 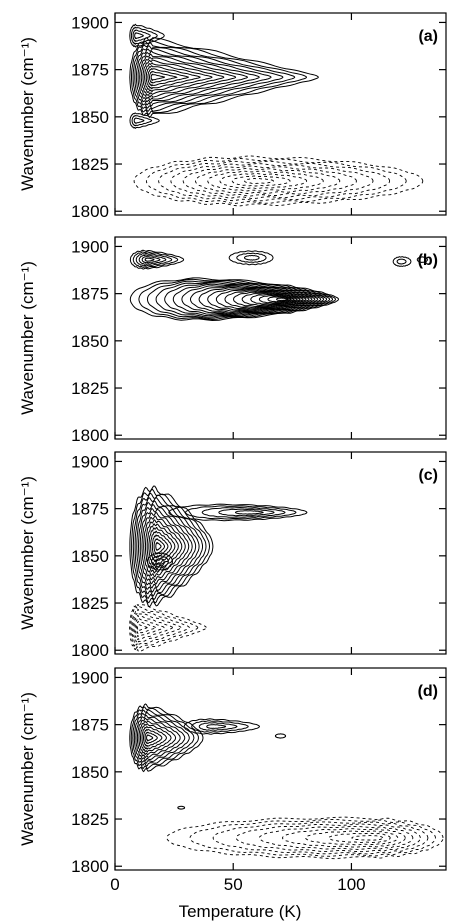 What do you see at coordinates (351, 884) in the screenshot?
I see `x-tick-label: 100` at bounding box center [351, 884].